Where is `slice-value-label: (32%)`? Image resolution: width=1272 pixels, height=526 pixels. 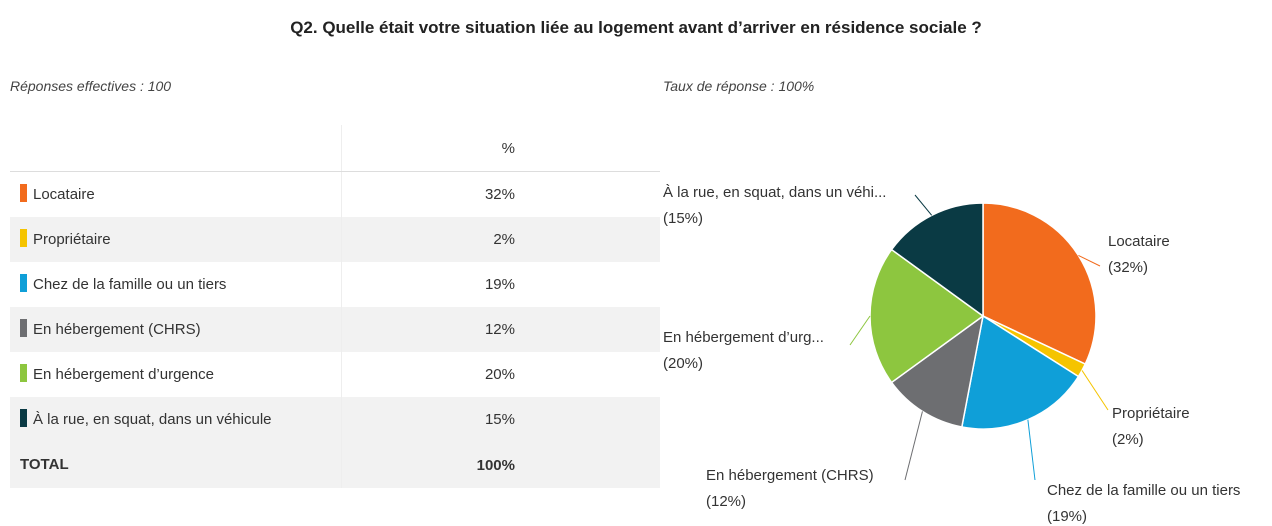 slice-value-label: (32%) is located at coordinates (1128, 267).